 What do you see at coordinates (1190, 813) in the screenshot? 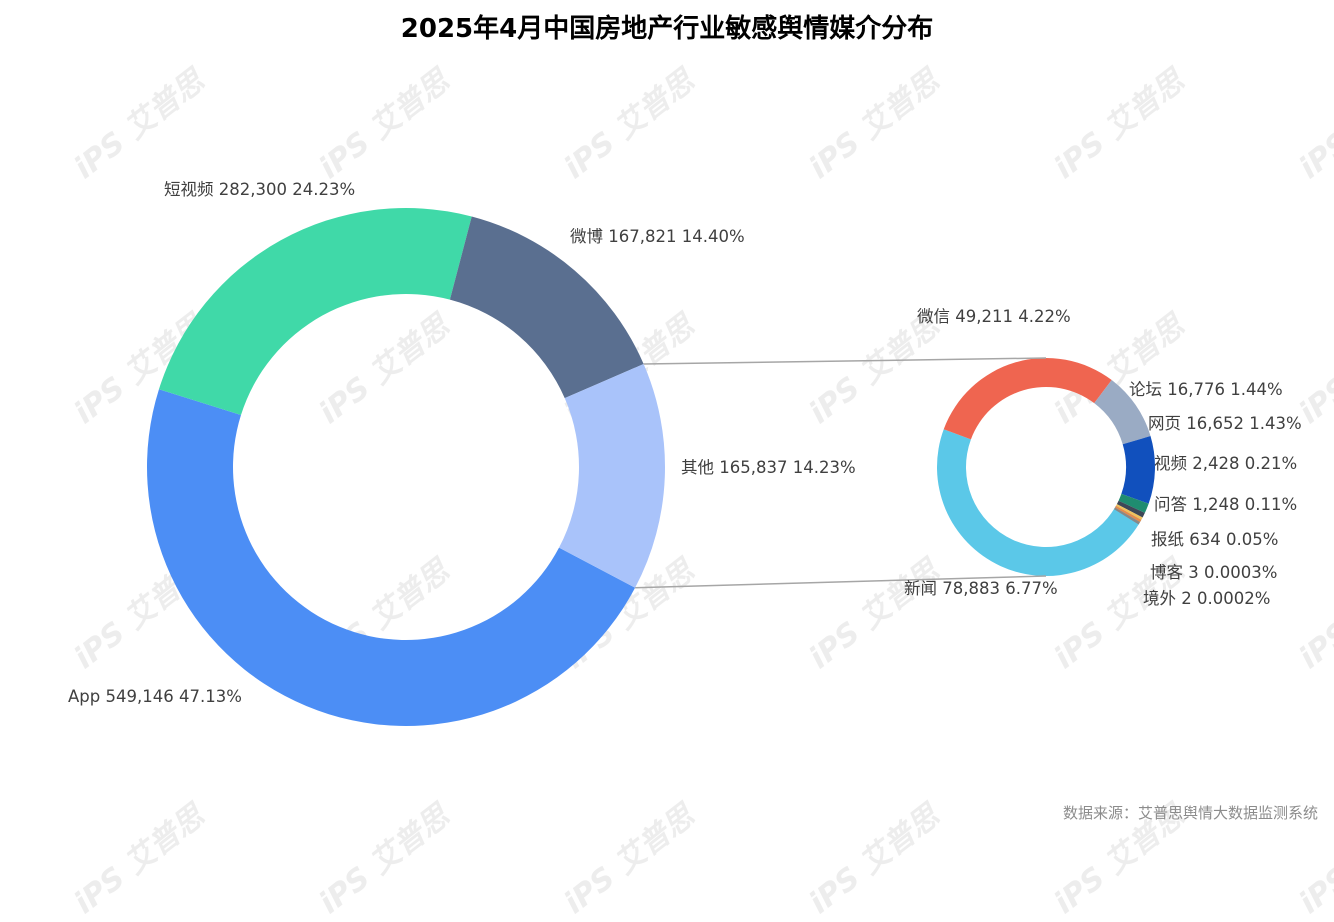
I see `source-note: 数据来源：艾普思舆情大数据监测系统` at bounding box center [1190, 813].